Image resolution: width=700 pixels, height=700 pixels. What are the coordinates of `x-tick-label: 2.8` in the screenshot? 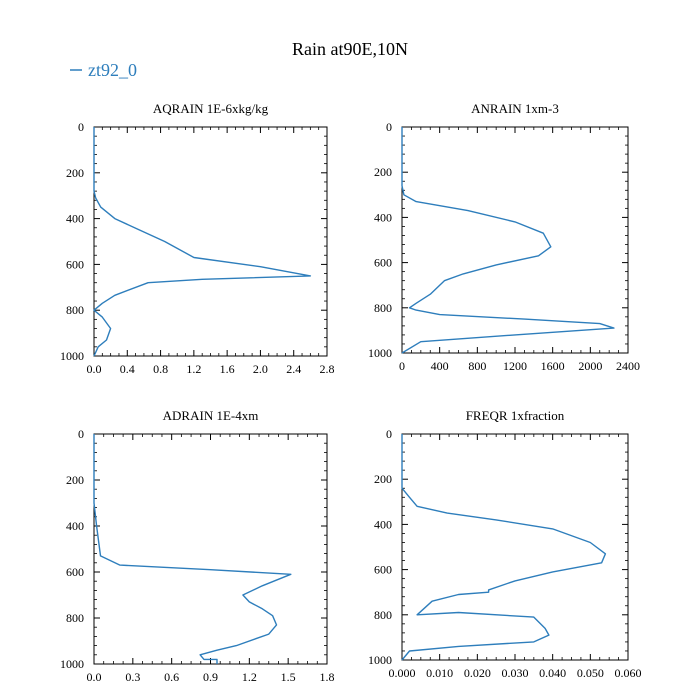 It's located at (327, 369).